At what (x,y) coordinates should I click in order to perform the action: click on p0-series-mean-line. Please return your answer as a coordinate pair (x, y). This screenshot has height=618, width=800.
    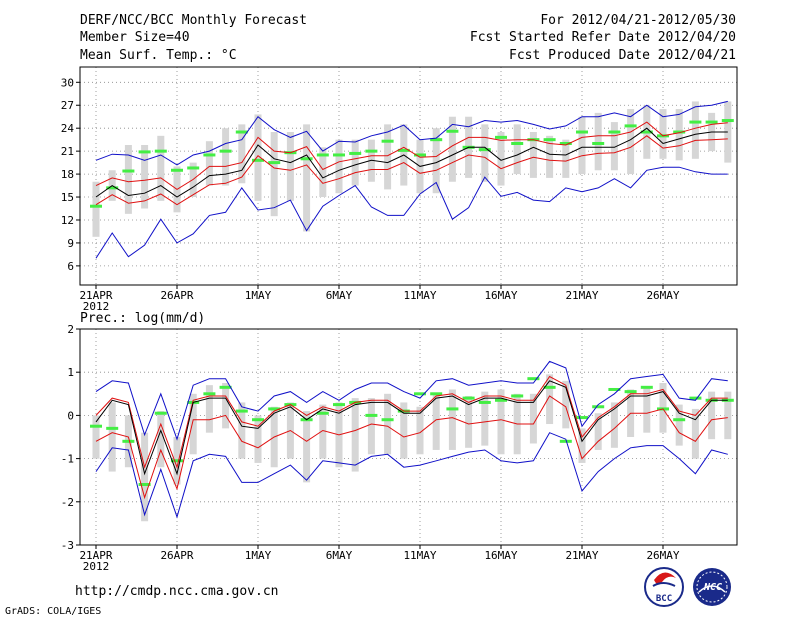
    Looking at the image, I should click on (411, 162).